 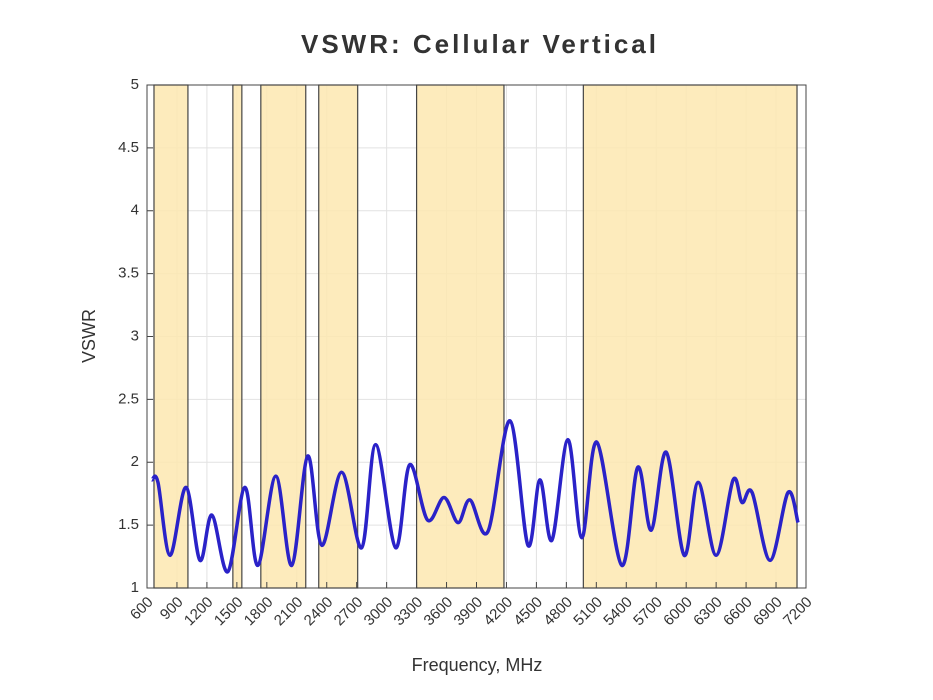 What do you see at coordinates (259, 612) in the screenshot?
I see `x-tick-label: 1800` at bounding box center [259, 612].